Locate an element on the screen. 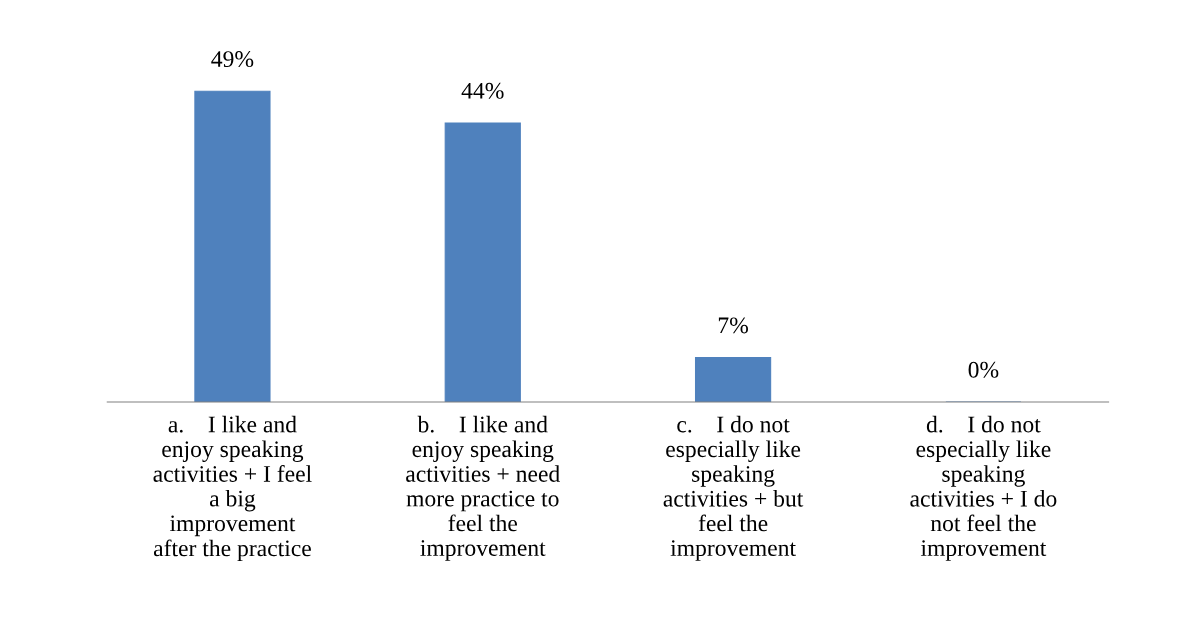 This screenshot has width=1192, height=638. x-tick-label: a. I like and enjoy speaking activities + I feel a big improvement after the practice is located at coordinates (232, 488).